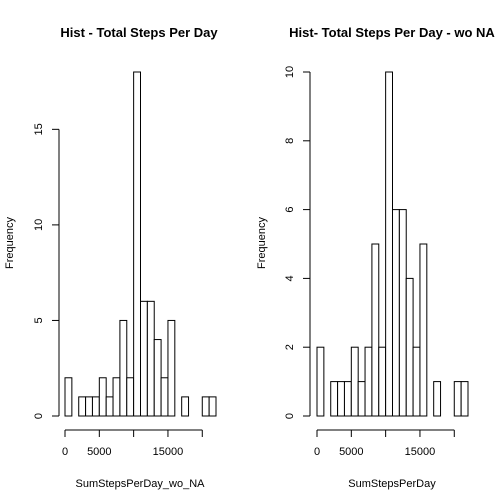 The image size is (504, 504). I want to click on y-tick-label: 5, so click(39, 320).